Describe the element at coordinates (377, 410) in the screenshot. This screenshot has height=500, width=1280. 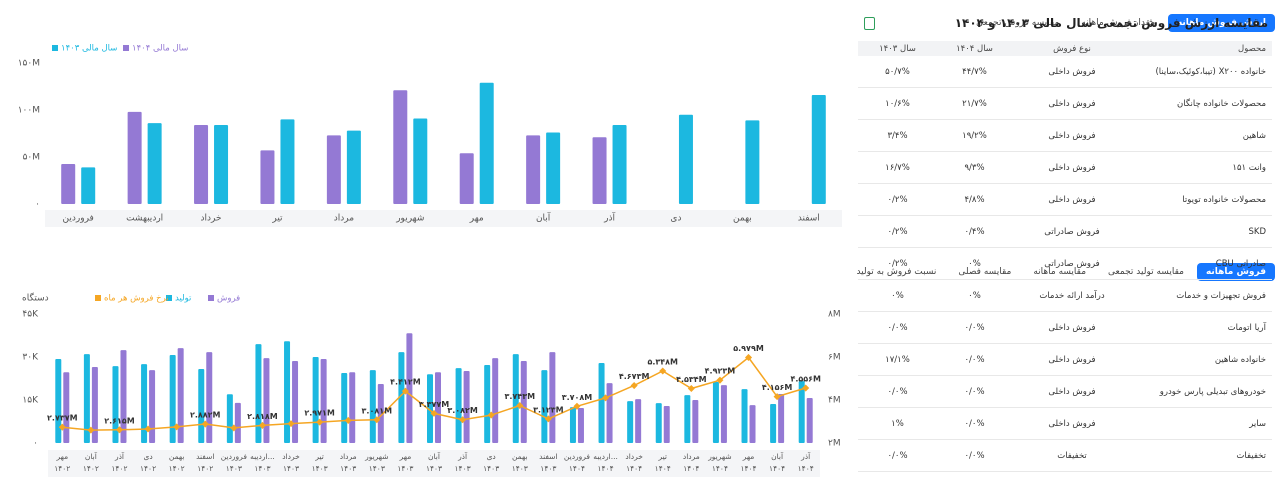
I see `data-label: ۳.۰۸۱M` at that location.